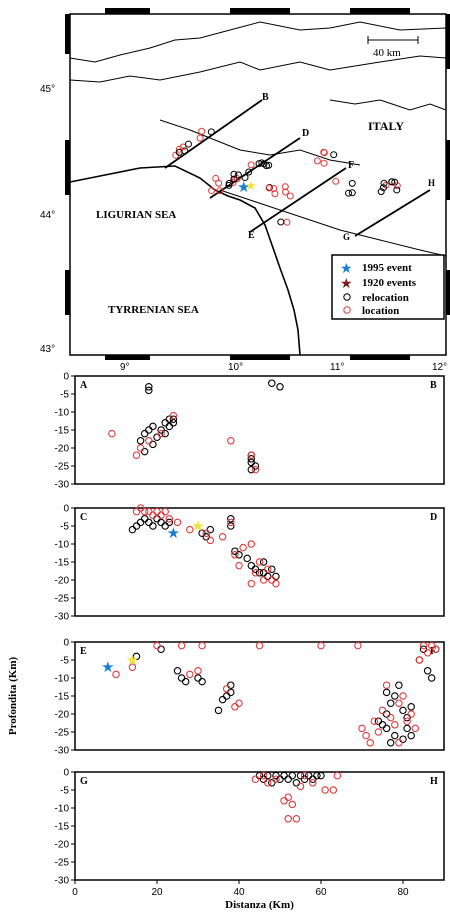 This screenshot has width=450, height=923. Describe the element at coordinates (265, 97) in the screenshot. I see `profile-label-b: B` at that location.